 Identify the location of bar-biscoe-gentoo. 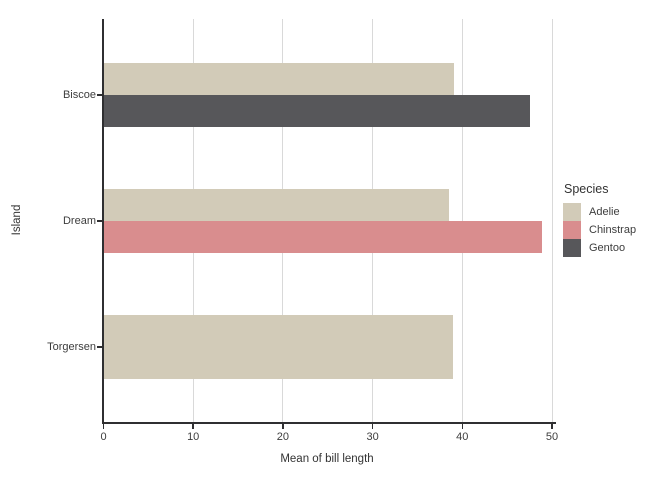
(317, 111).